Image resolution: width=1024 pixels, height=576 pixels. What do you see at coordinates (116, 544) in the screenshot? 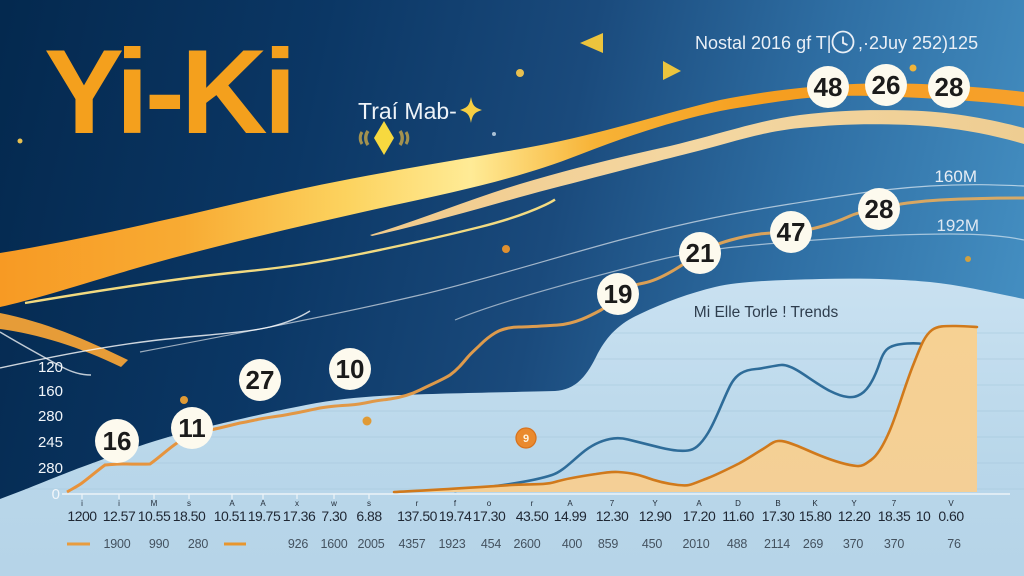
I see `svg-text: 1900` at bounding box center [116, 544].